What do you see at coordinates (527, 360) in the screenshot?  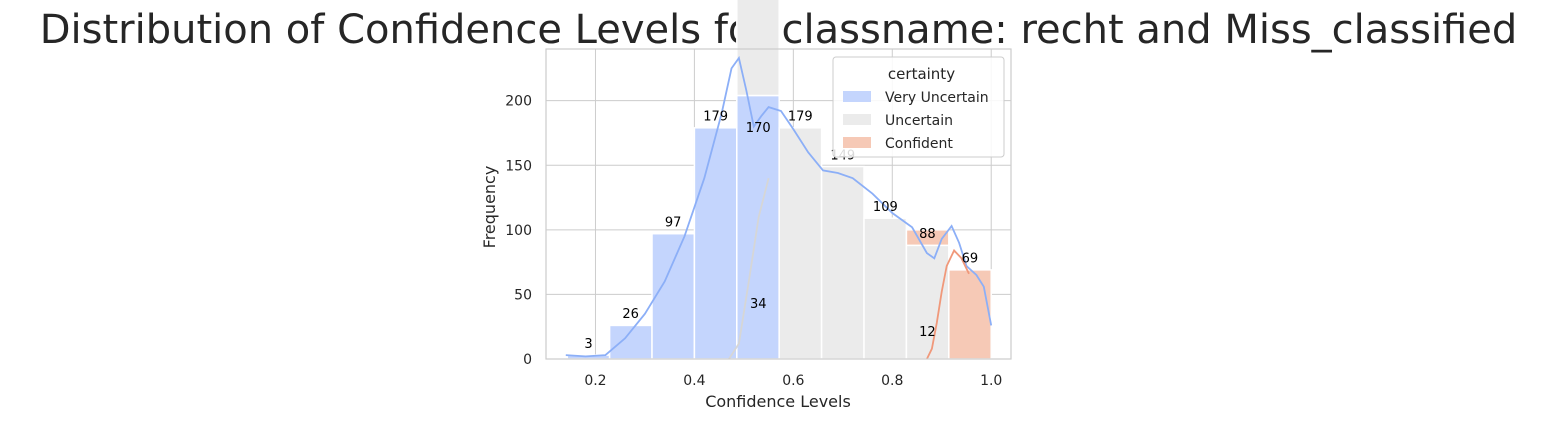 I see `y-tick-label: 0` at bounding box center [527, 360].